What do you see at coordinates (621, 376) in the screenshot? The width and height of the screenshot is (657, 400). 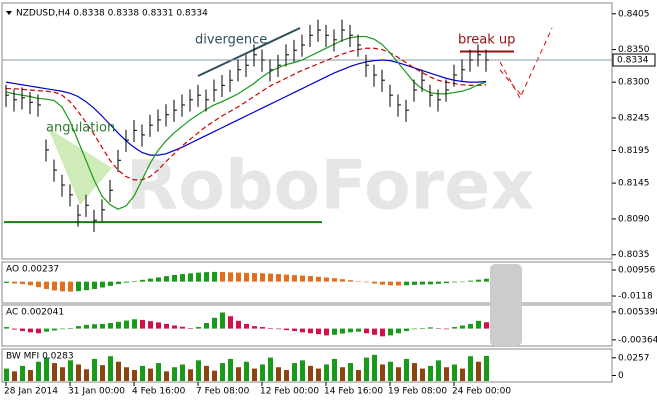 I see `y-tick-label: 0` at bounding box center [621, 376].